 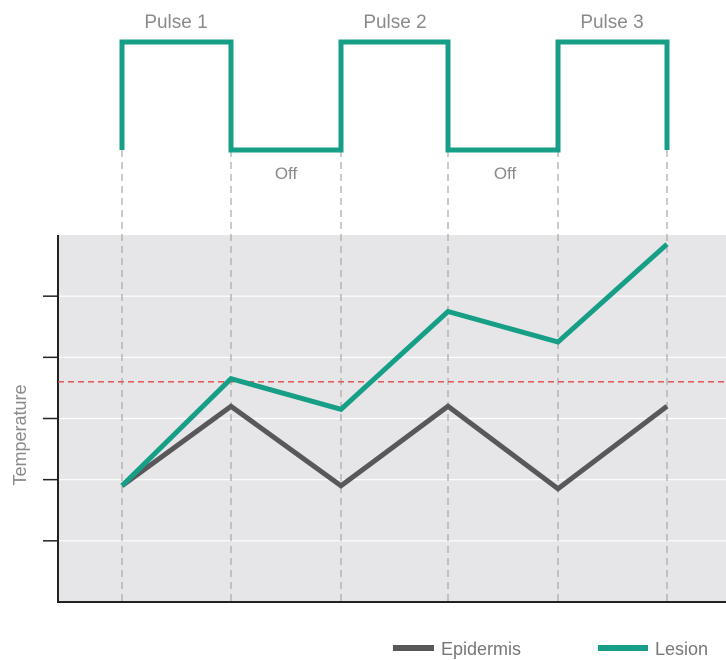 What do you see at coordinates (175, 22) in the screenshot?
I see `pulse-label-1: Pulse 1` at bounding box center [175, 22].